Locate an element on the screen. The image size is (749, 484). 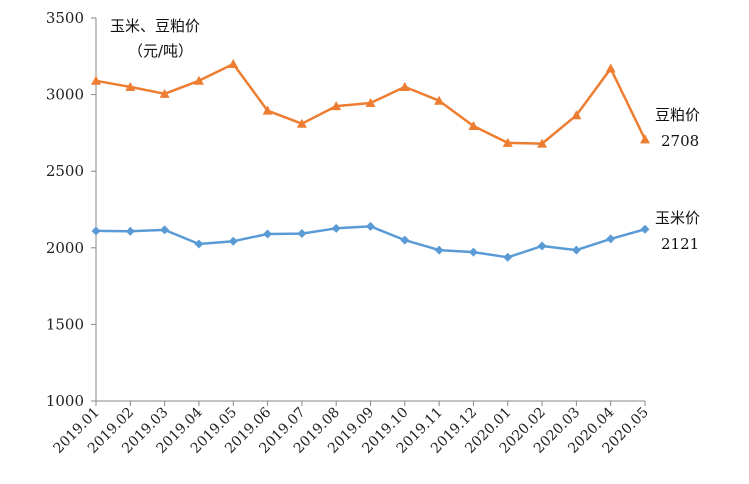
series-end-value-soymeal: 2708 is located at coordinates (680, 141).